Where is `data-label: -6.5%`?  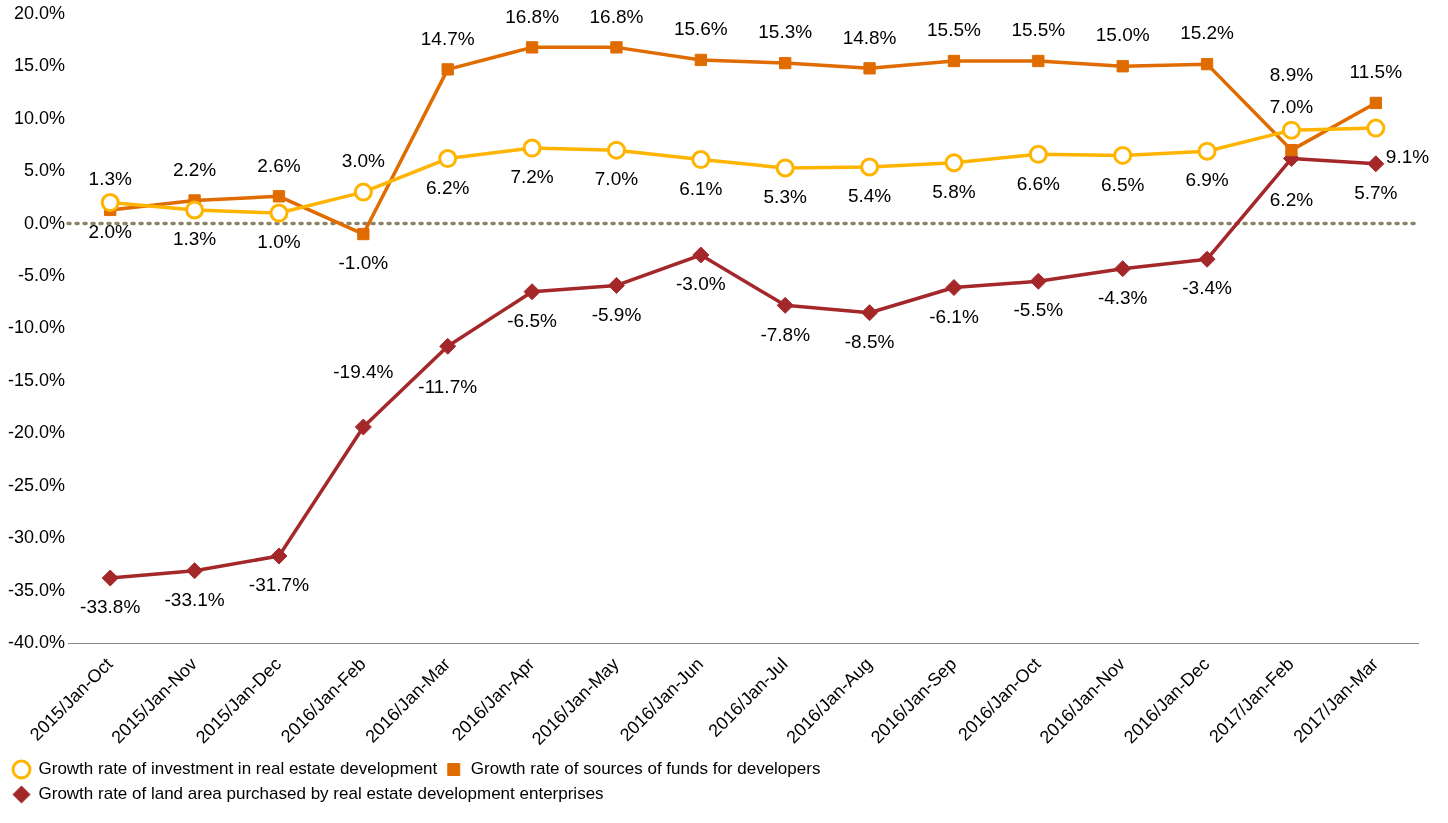
data-label: -6.5% is located at coordinates (532, 320).